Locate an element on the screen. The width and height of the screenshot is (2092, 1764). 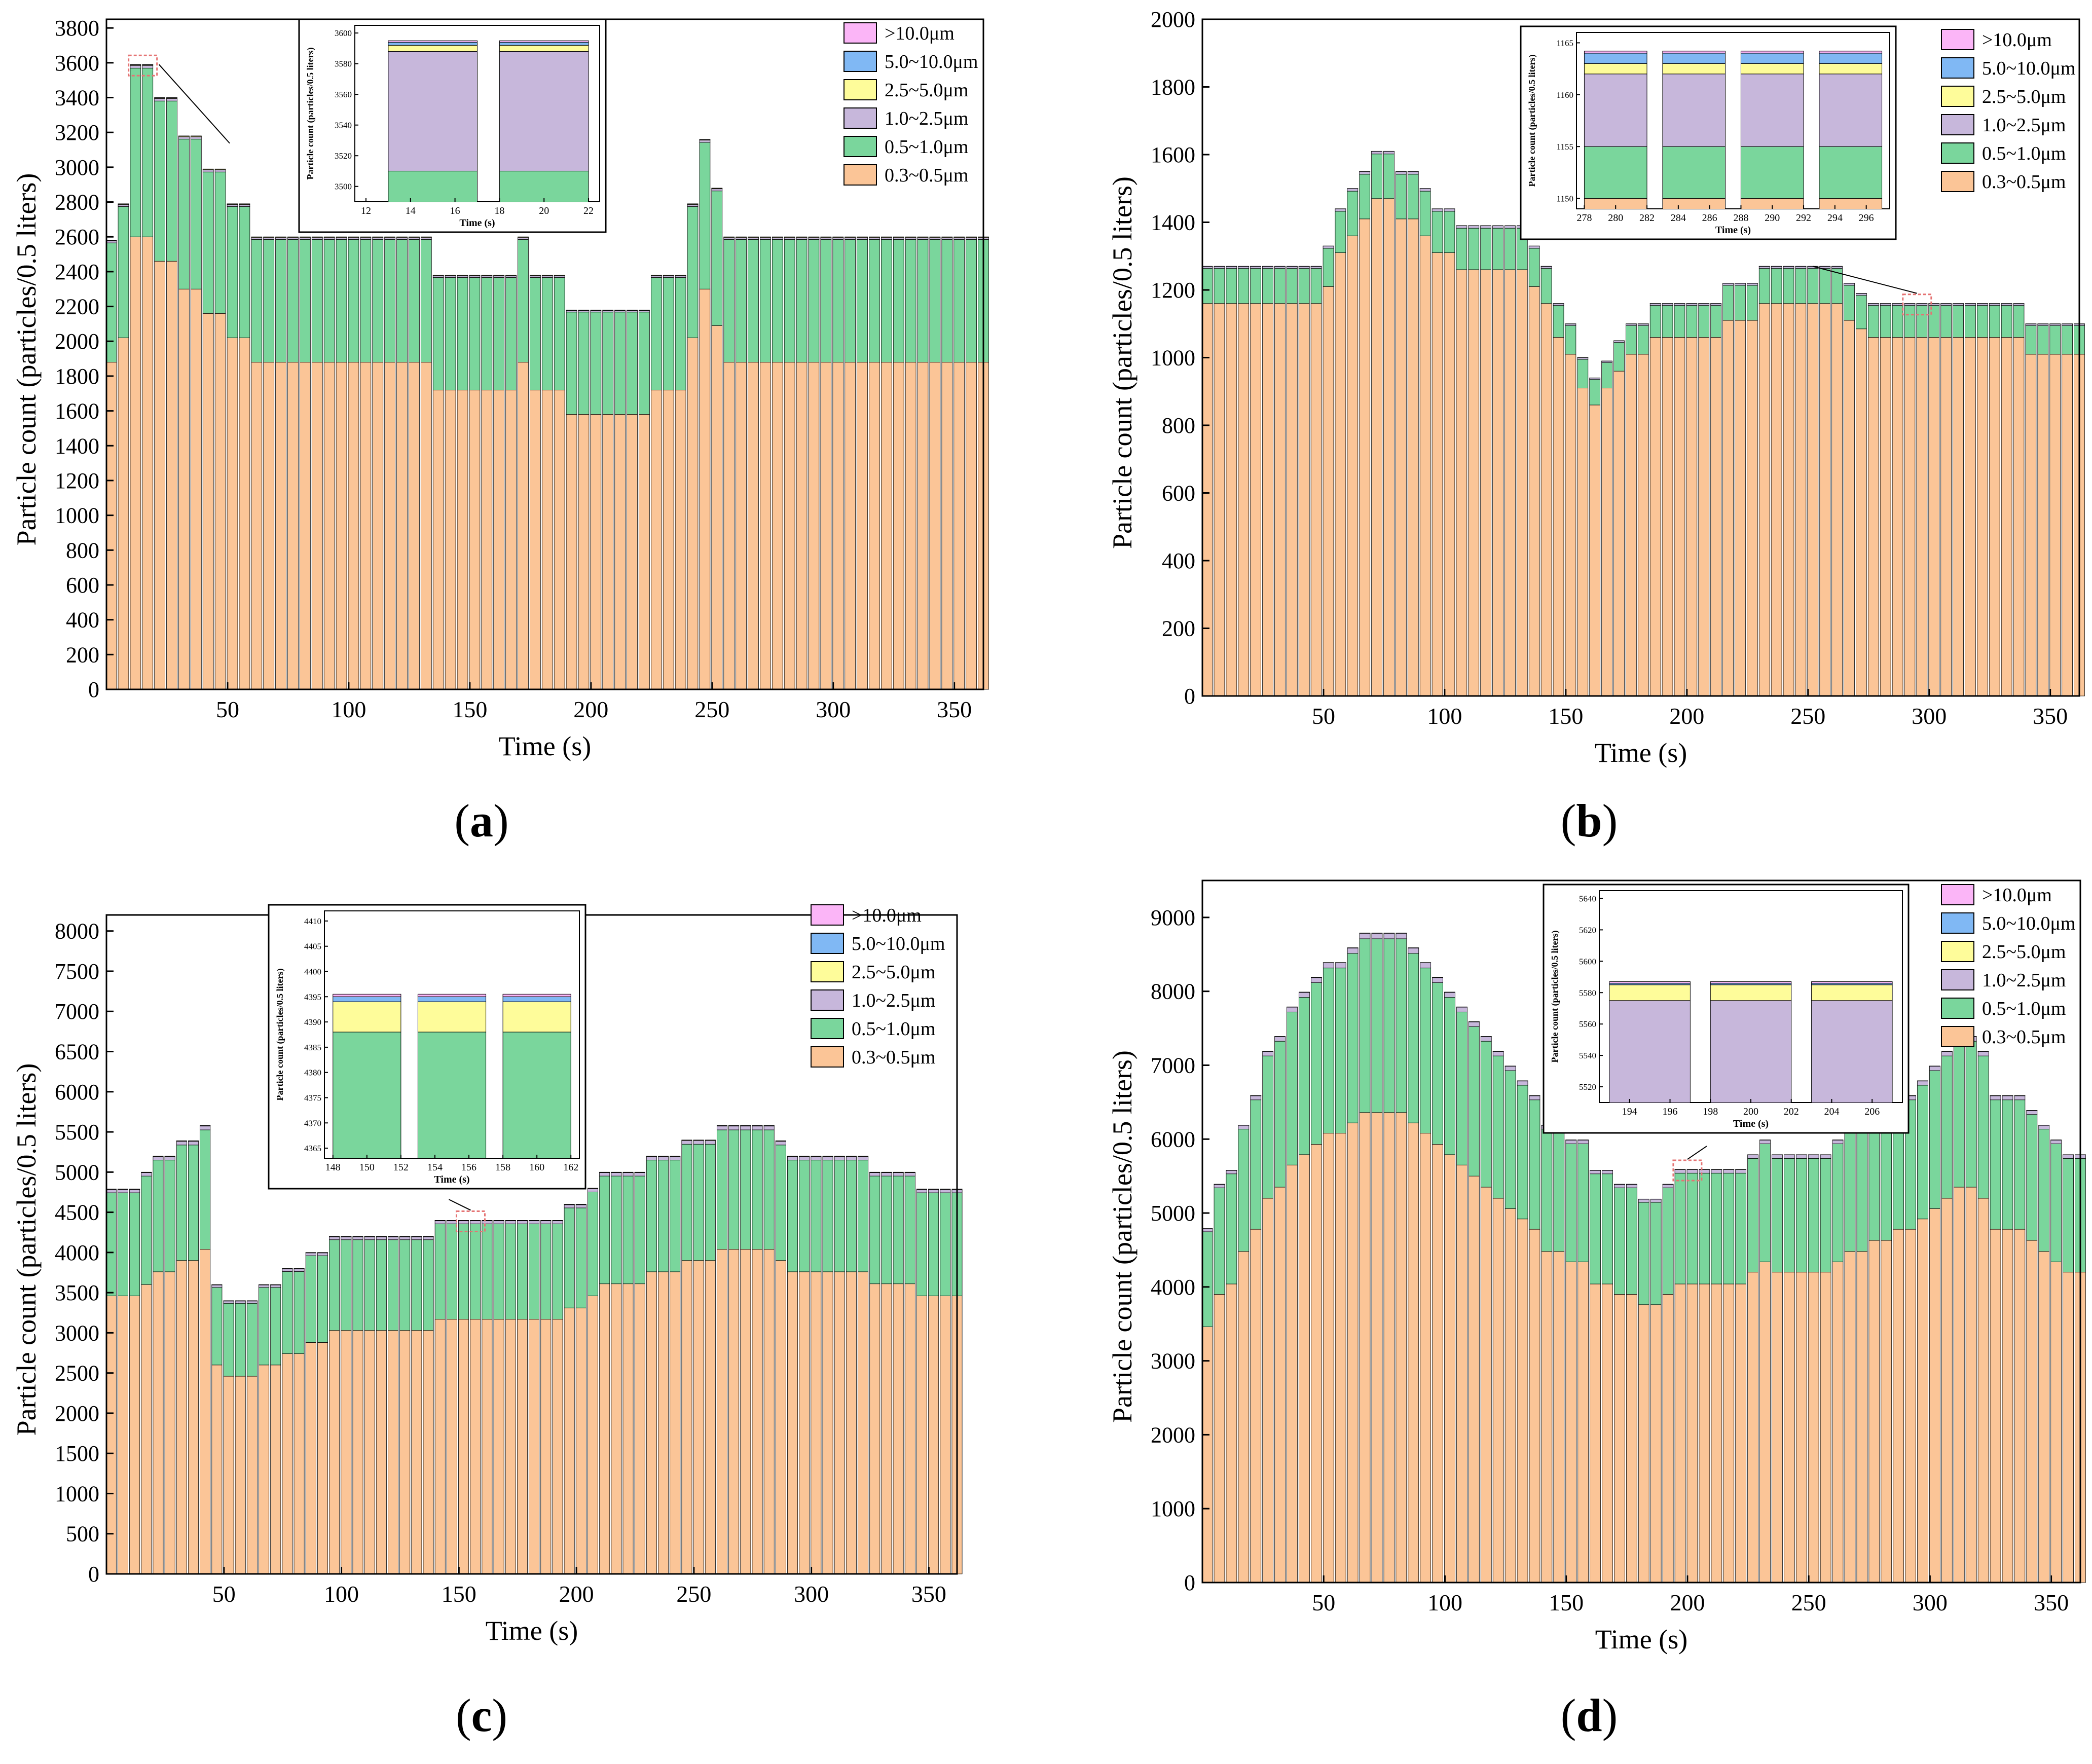
panel-paren-open: ( is located at coordinates (1568, 1715).